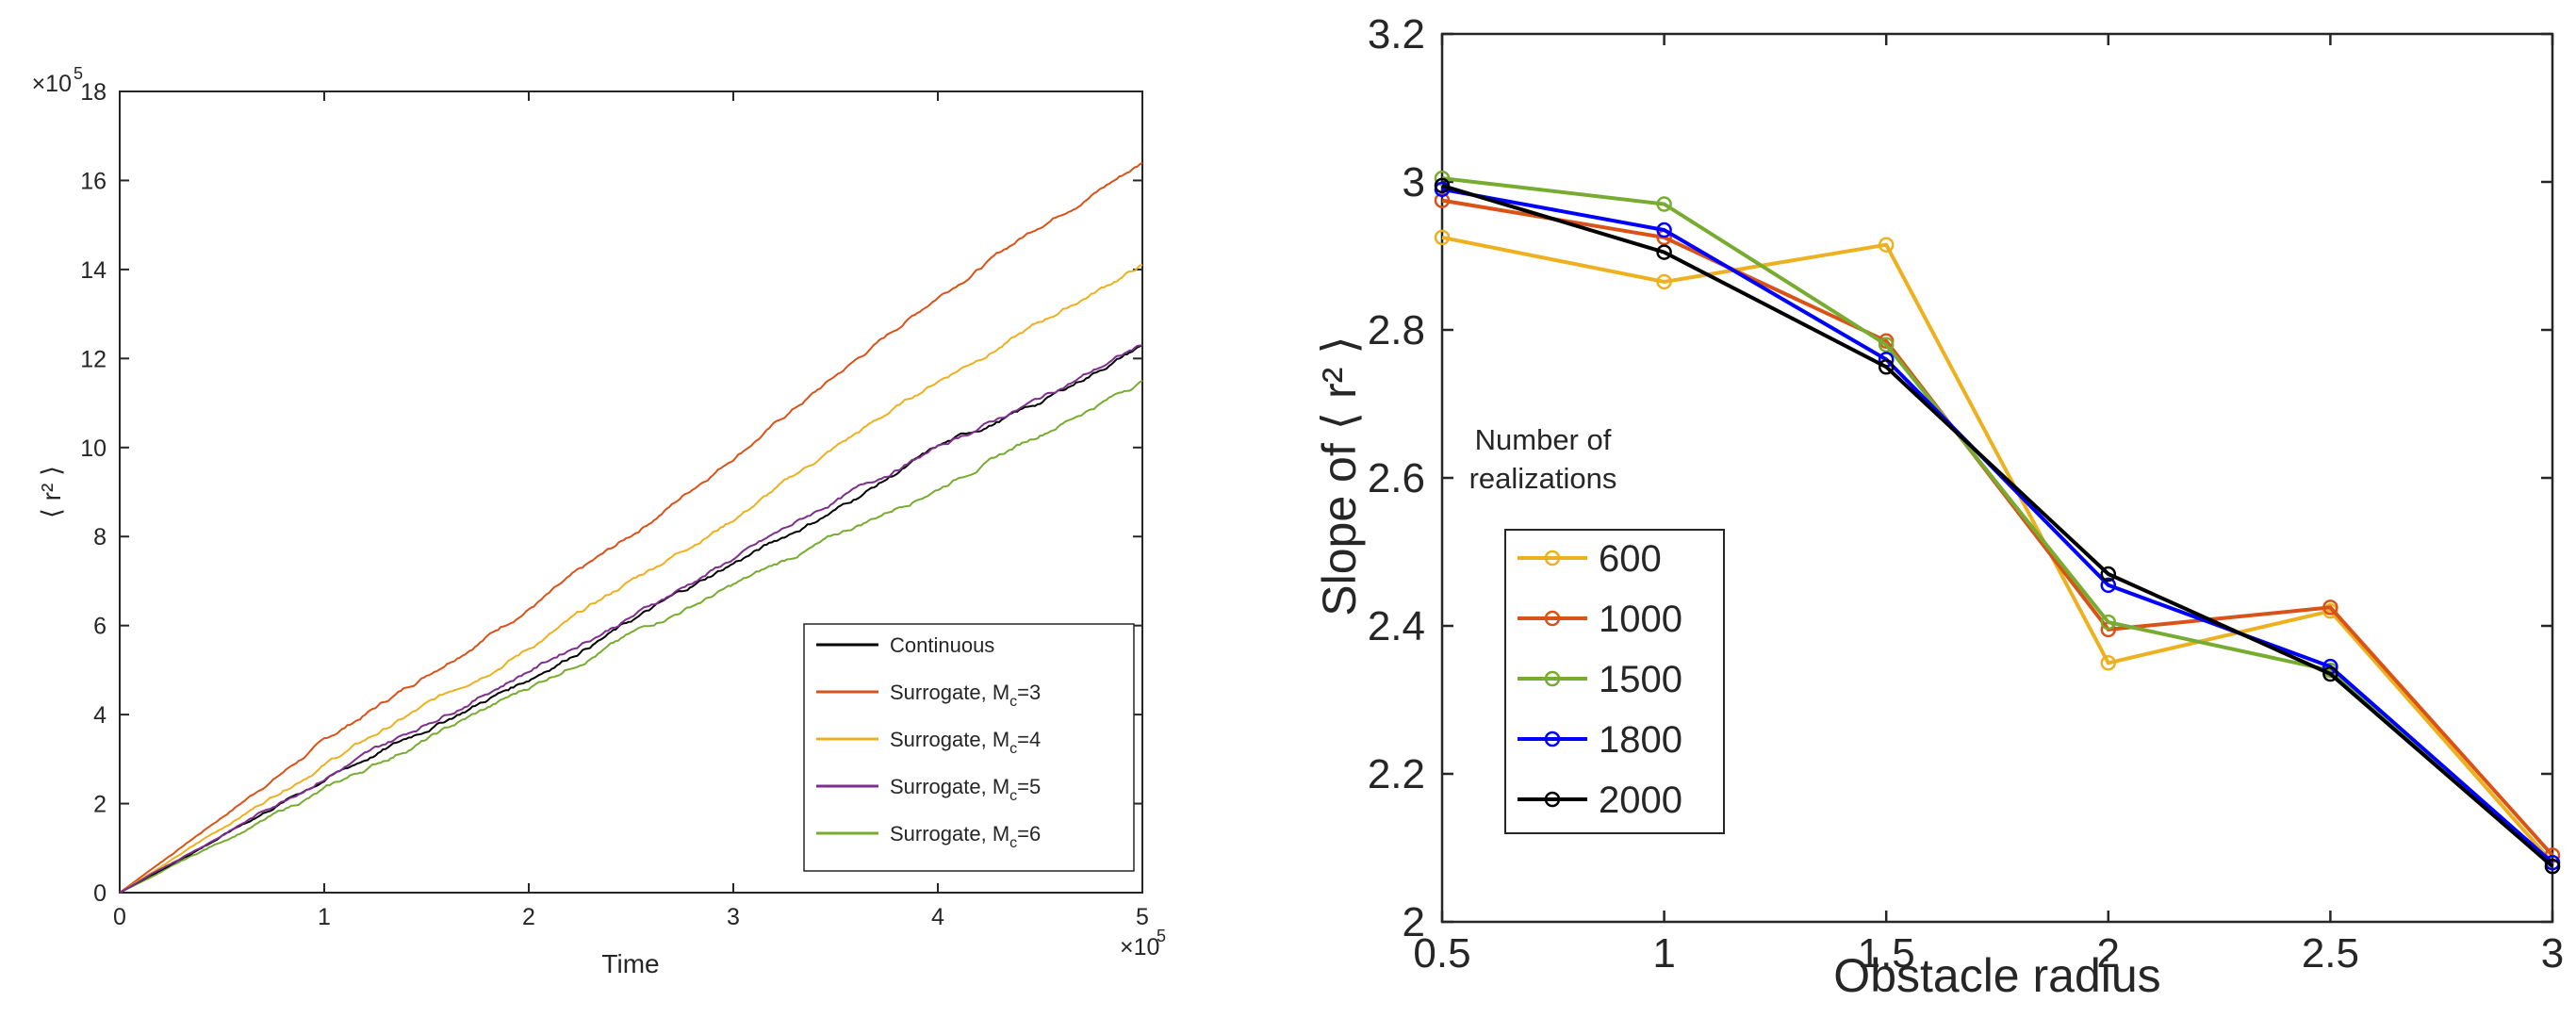  What do you see at coordinates (966, 836) in the screenshot?
I see `left-legend-label: Surrogate, Mc=6` at bounding box center [966, 836].